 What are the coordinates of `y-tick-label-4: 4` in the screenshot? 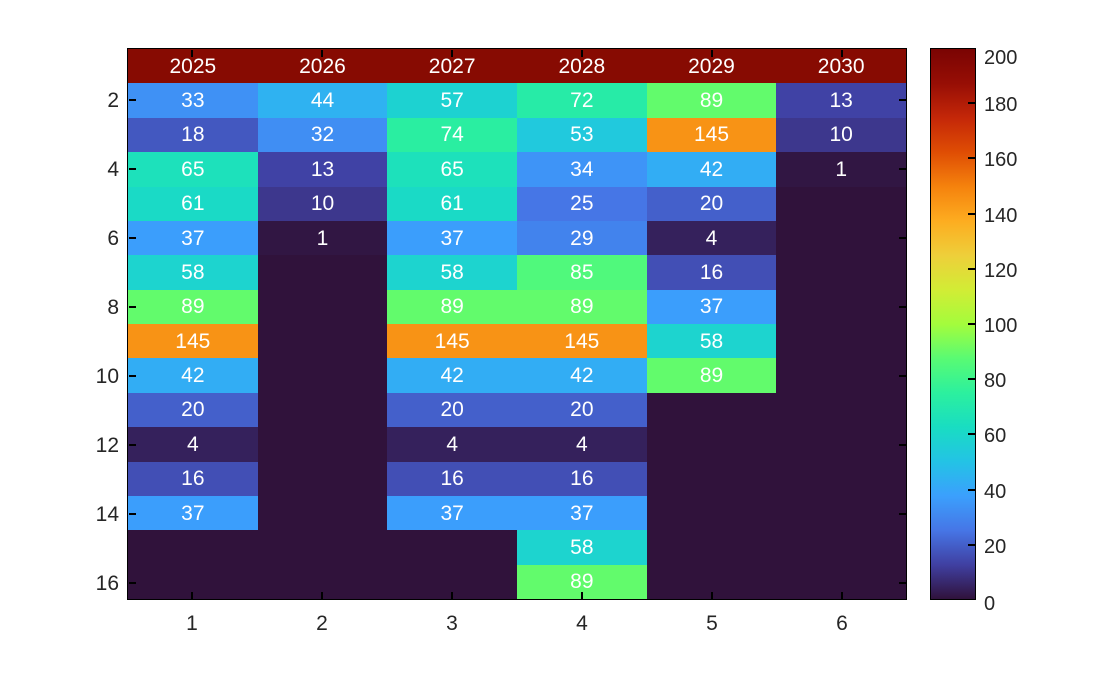 It's located at (113, 169).